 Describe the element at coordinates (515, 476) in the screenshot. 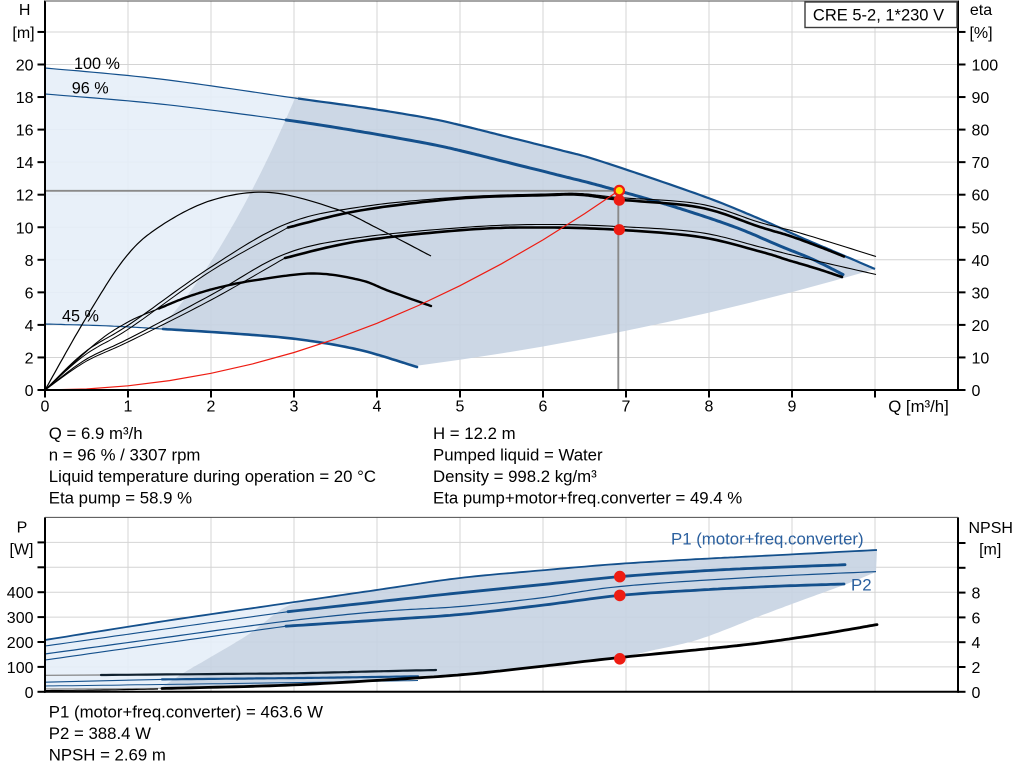

I see `svg-text: Density = 998.2 kg/m³` at that location.